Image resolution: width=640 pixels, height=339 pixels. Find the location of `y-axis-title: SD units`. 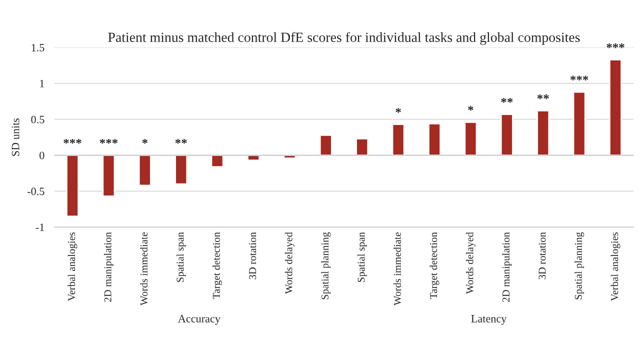

y-axis-title: SD units is located at coordinates (16, 137).